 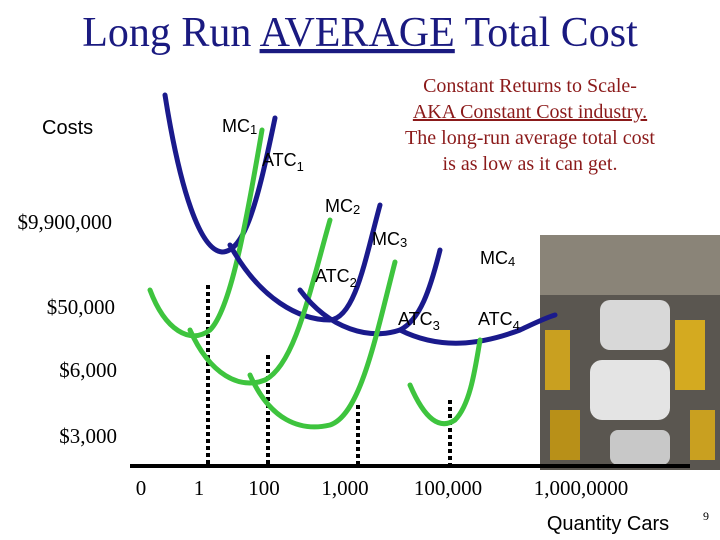 I want to click on title: Long Run AVERAGE Total Cost, so click(x=360, y=33).